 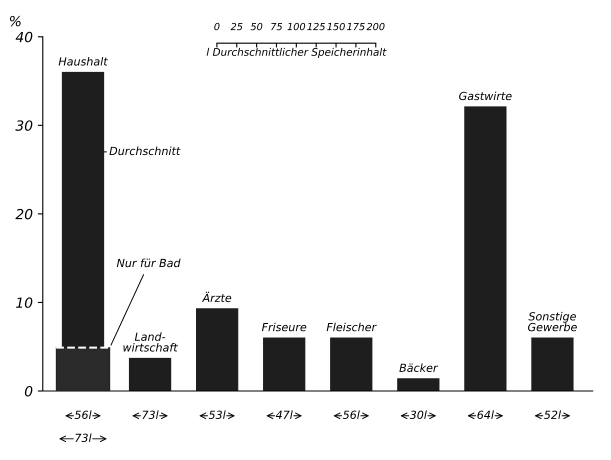 I want to click on x2-axis-title: l Durchschnittlicher Speicherinhalt, so click(x=296, y=53).